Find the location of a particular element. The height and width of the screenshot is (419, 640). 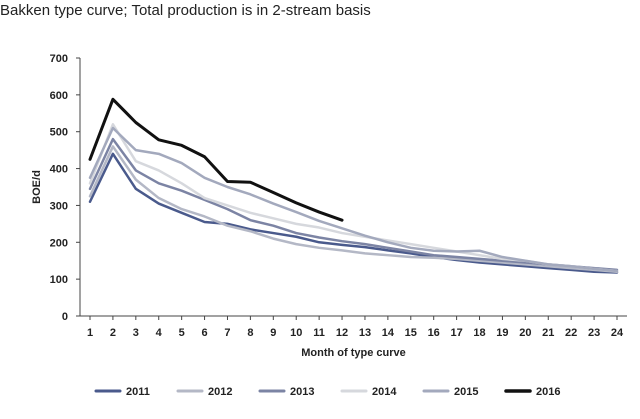

y-tick-label: 700 is located at coordinates (59, 59).